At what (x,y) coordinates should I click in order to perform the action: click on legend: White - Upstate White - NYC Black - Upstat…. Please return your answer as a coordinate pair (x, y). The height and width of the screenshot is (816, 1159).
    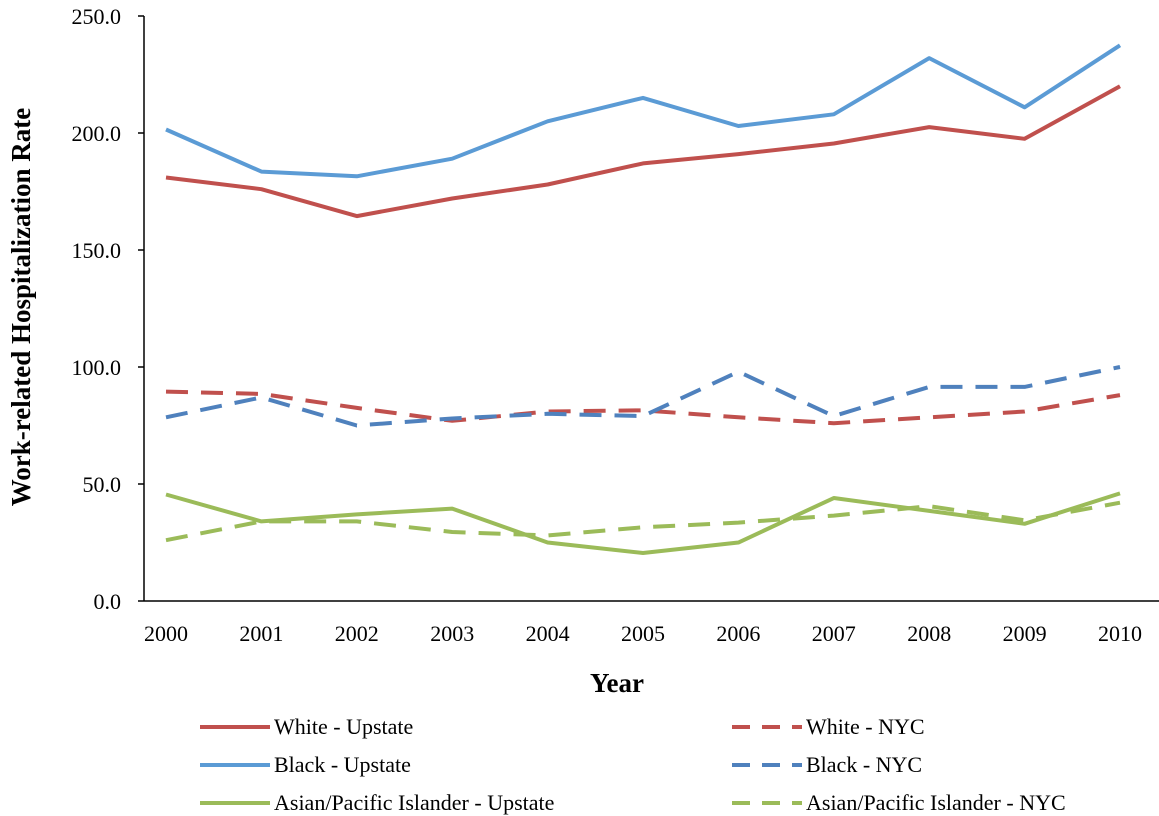
    Looking at the image, I should click on (633, 764).